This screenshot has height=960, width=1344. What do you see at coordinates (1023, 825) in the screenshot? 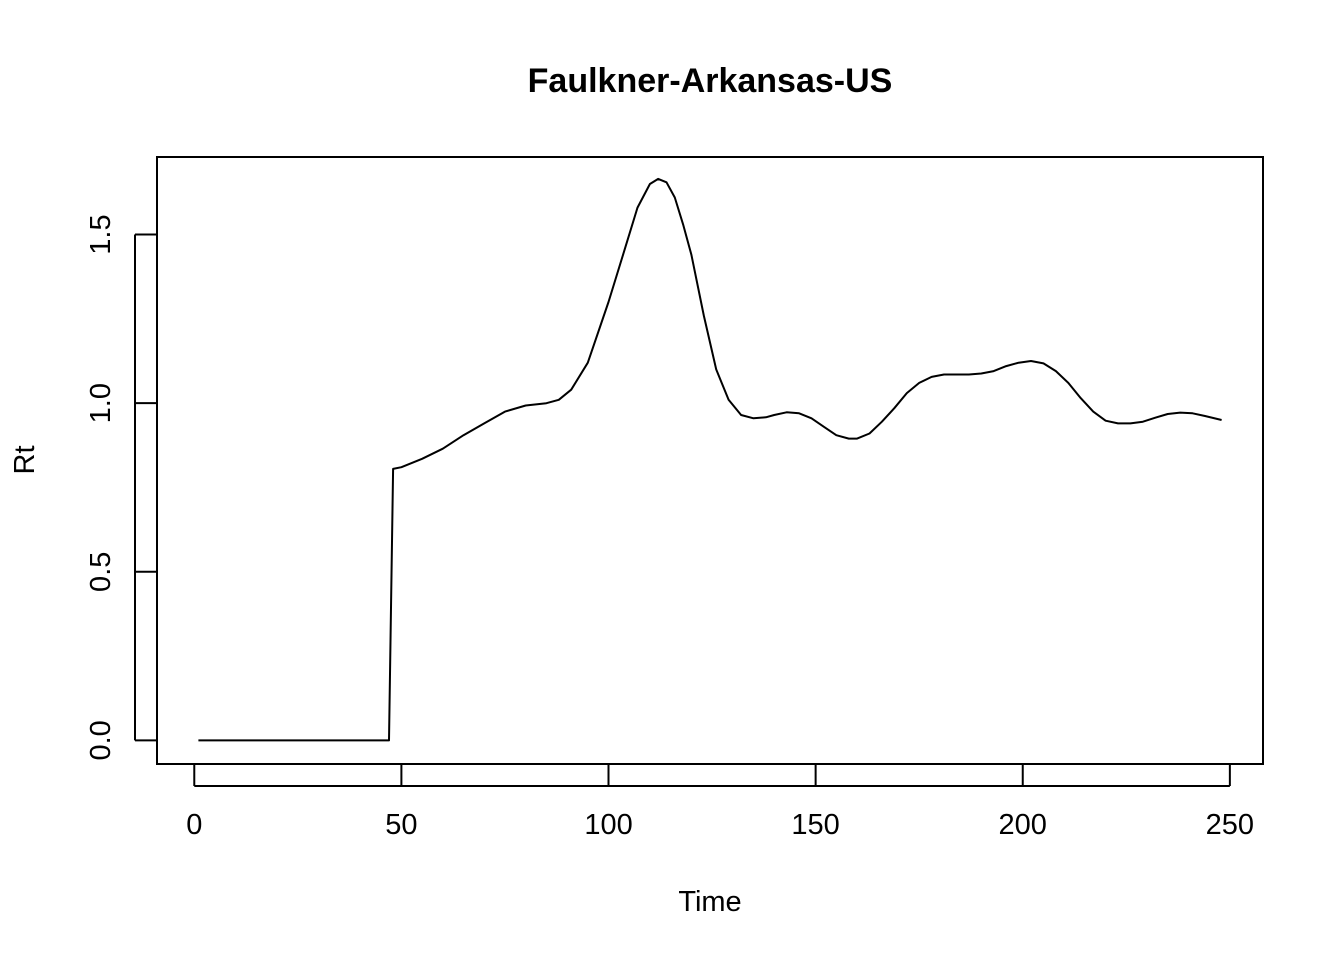
I see `x-tick-label: 200` at bounding box center [1023, 825].